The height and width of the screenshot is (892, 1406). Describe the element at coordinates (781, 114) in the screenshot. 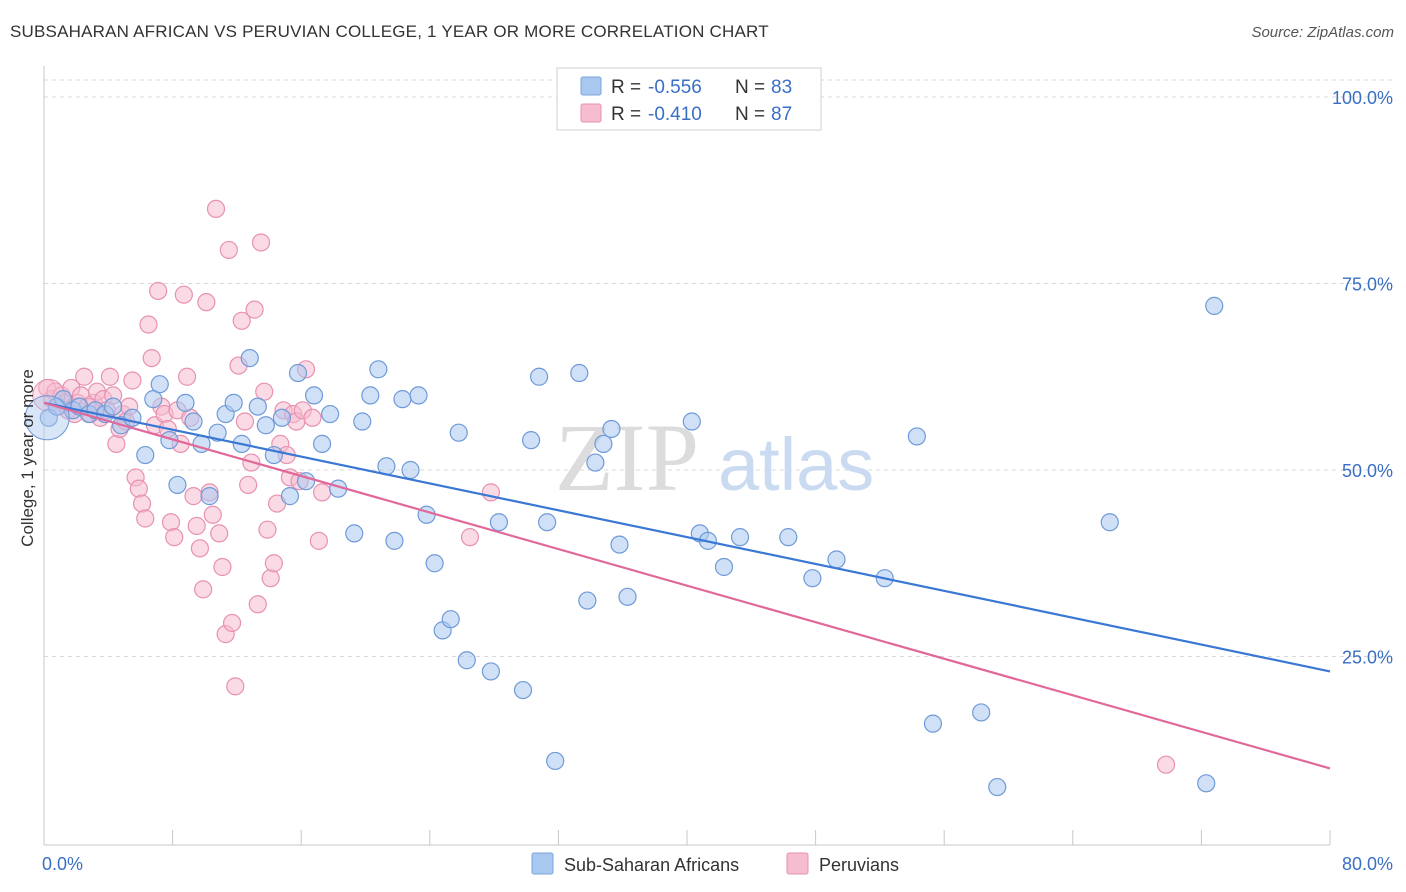

I see `legend-n-value-pink: 87` at that location.